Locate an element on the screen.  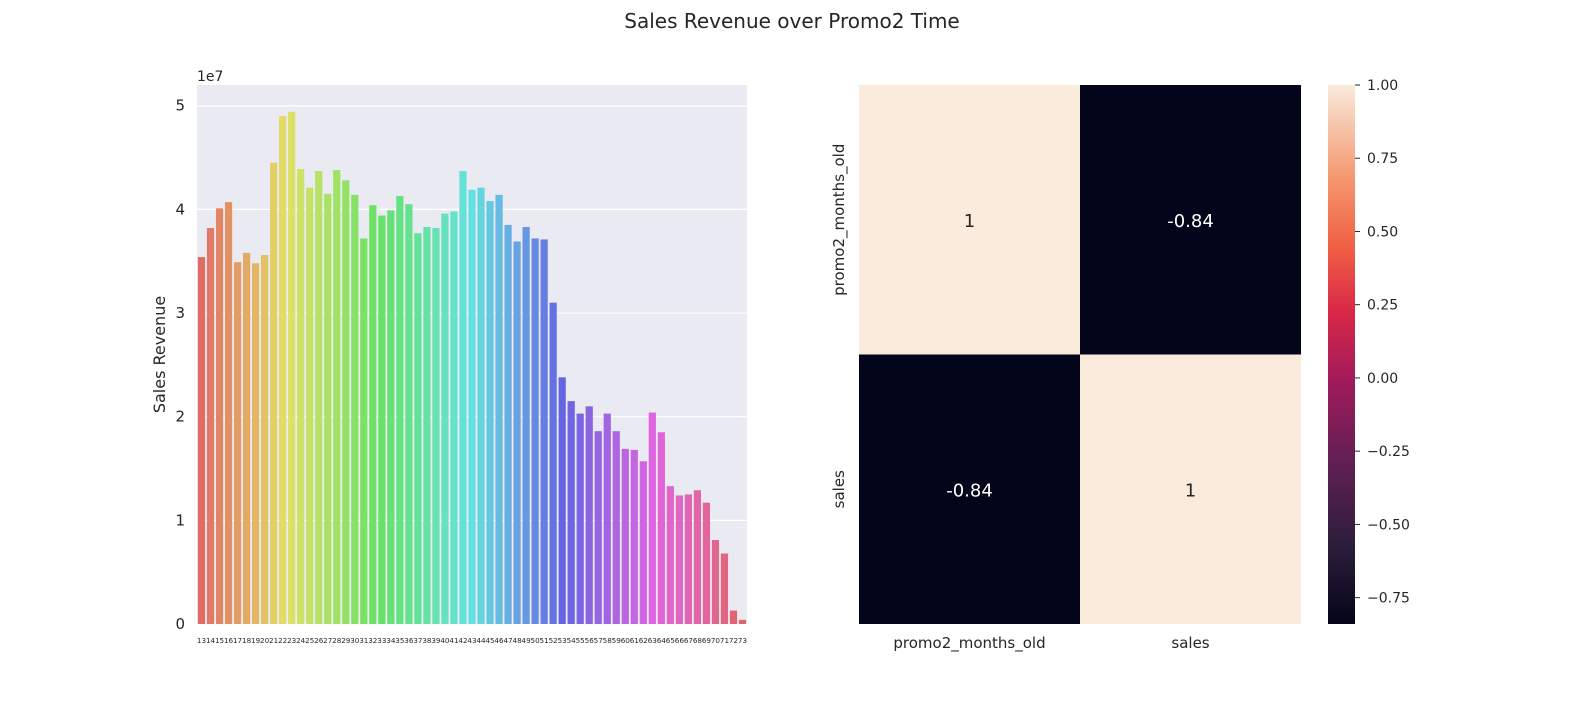
x-tick-label: 17 is located at coordinates (237, 640).